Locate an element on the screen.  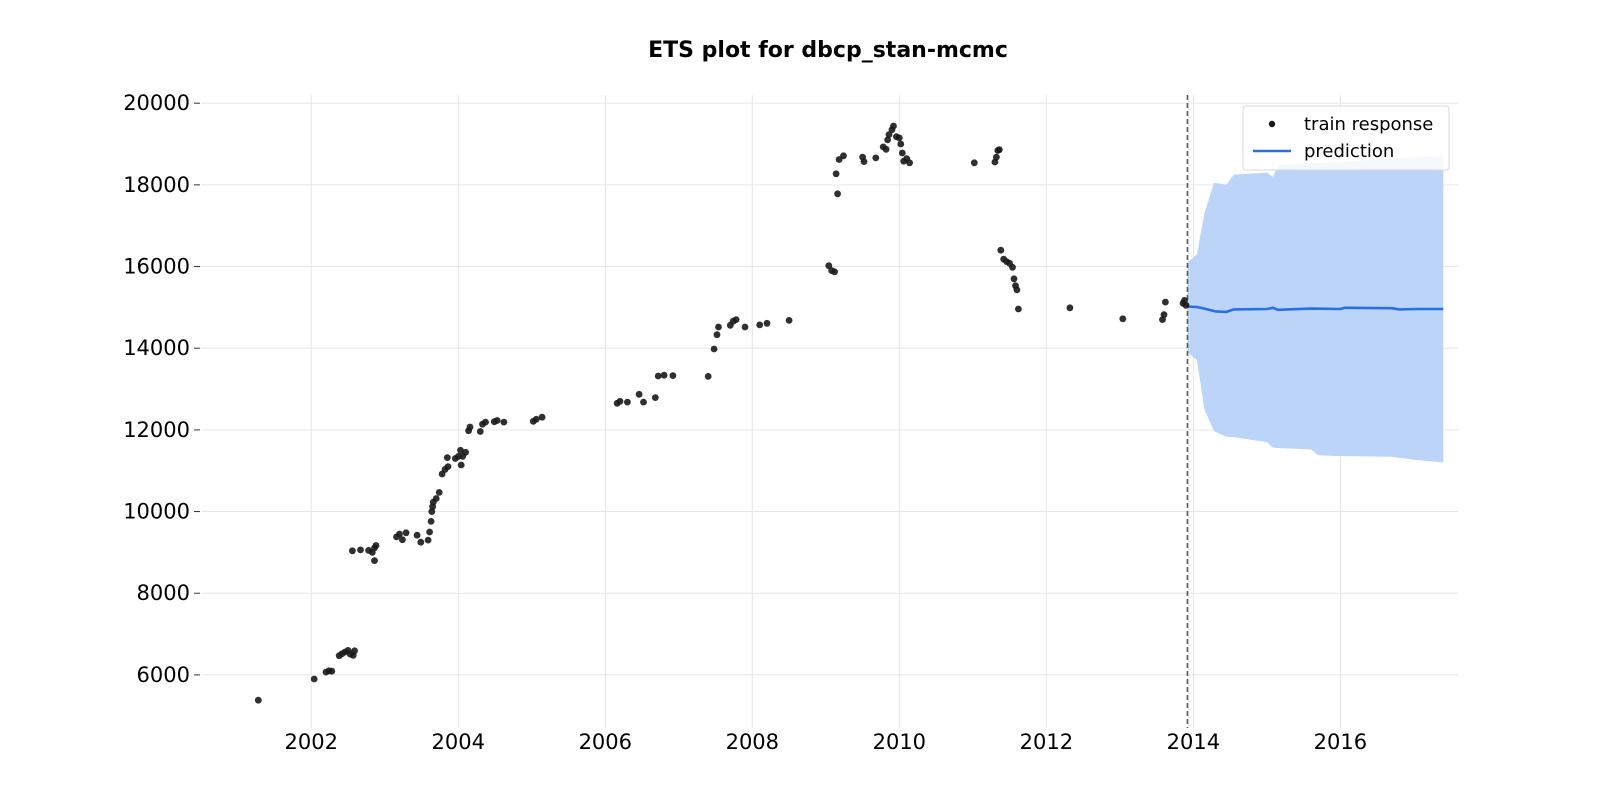
x-tick-label: 2002 is located at coordinates (311, 742).